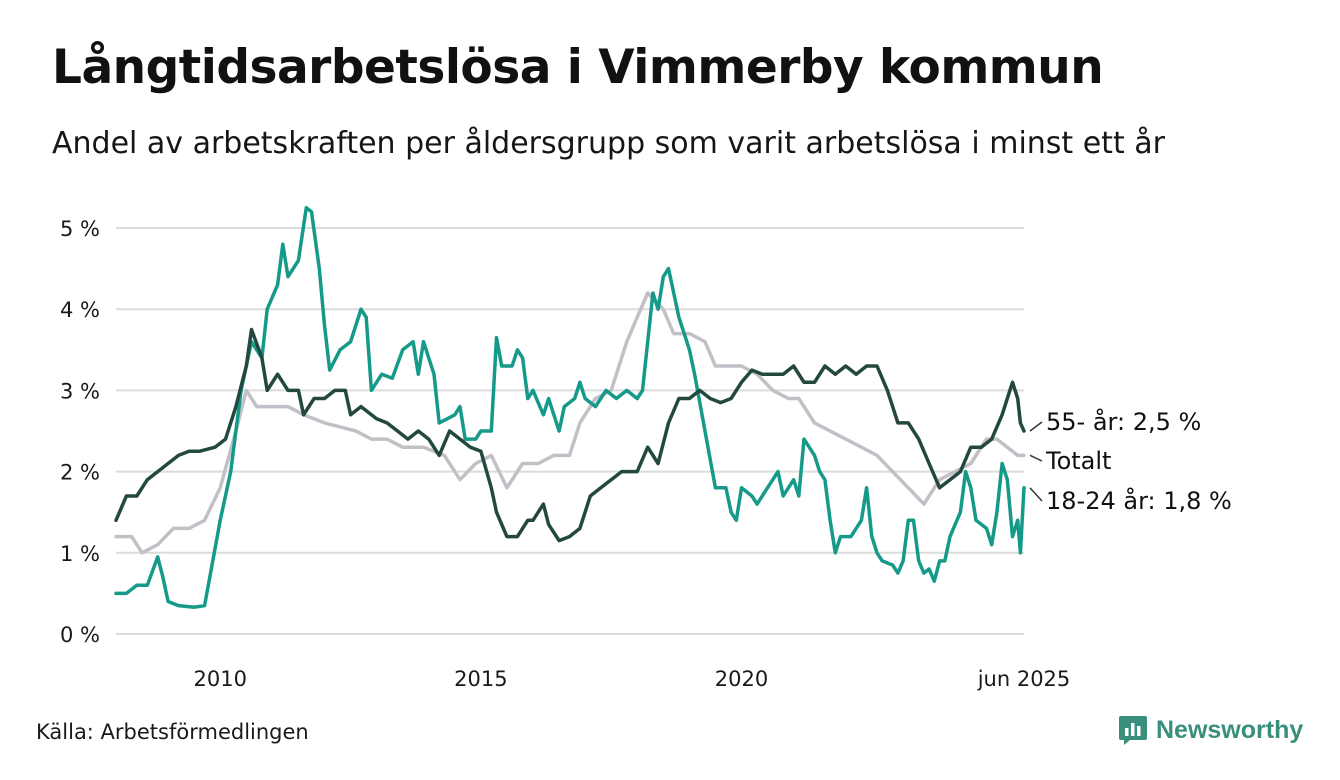 This screenshot has height=780, width=1340. I want to click on y-tick-label: 1 %, so click(80, 554).